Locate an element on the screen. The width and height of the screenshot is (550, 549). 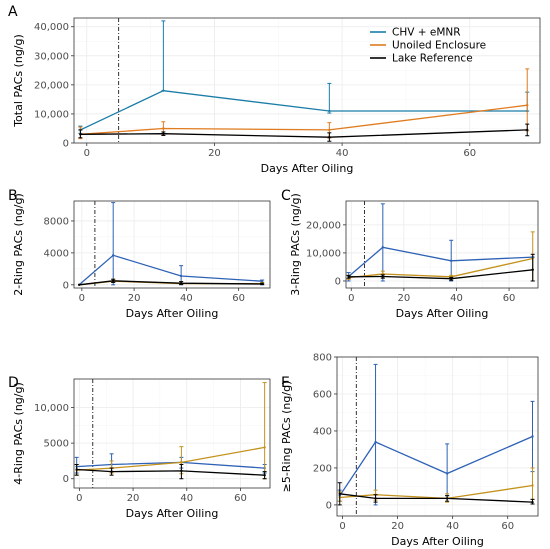
y-axis-title: 2-Ring PACs (ng/g) is located at coordinates (18, 244).